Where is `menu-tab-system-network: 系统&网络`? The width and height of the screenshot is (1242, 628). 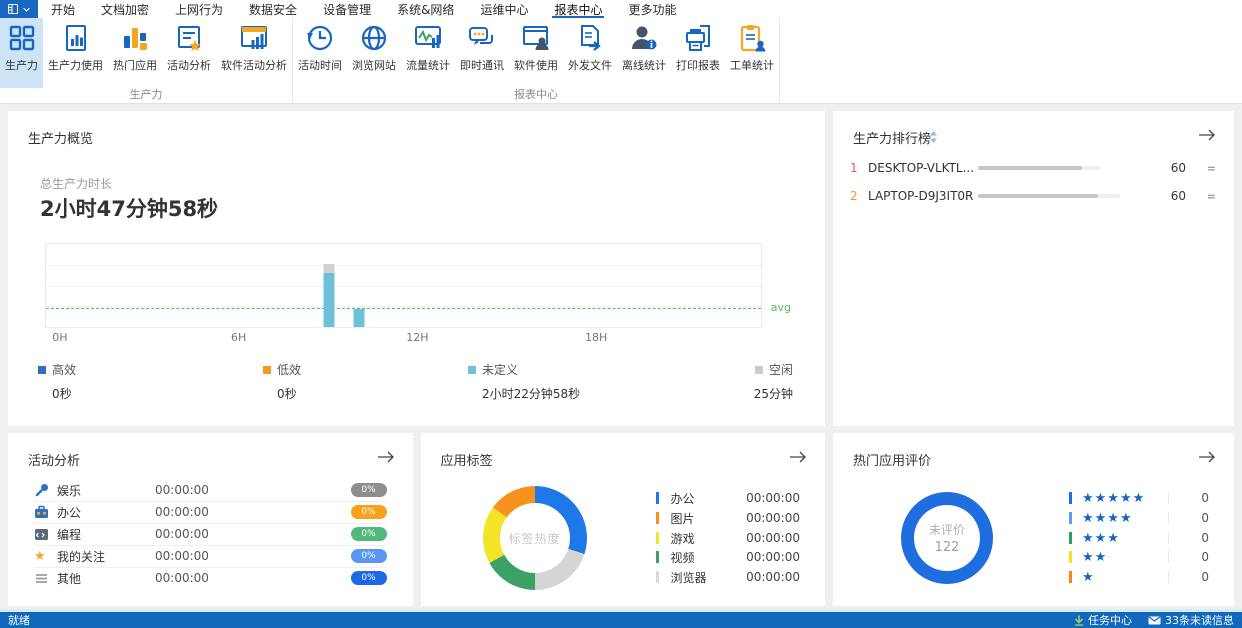
menu-tab-system-network: 系统&网络 is located at coordinates (426, 9).